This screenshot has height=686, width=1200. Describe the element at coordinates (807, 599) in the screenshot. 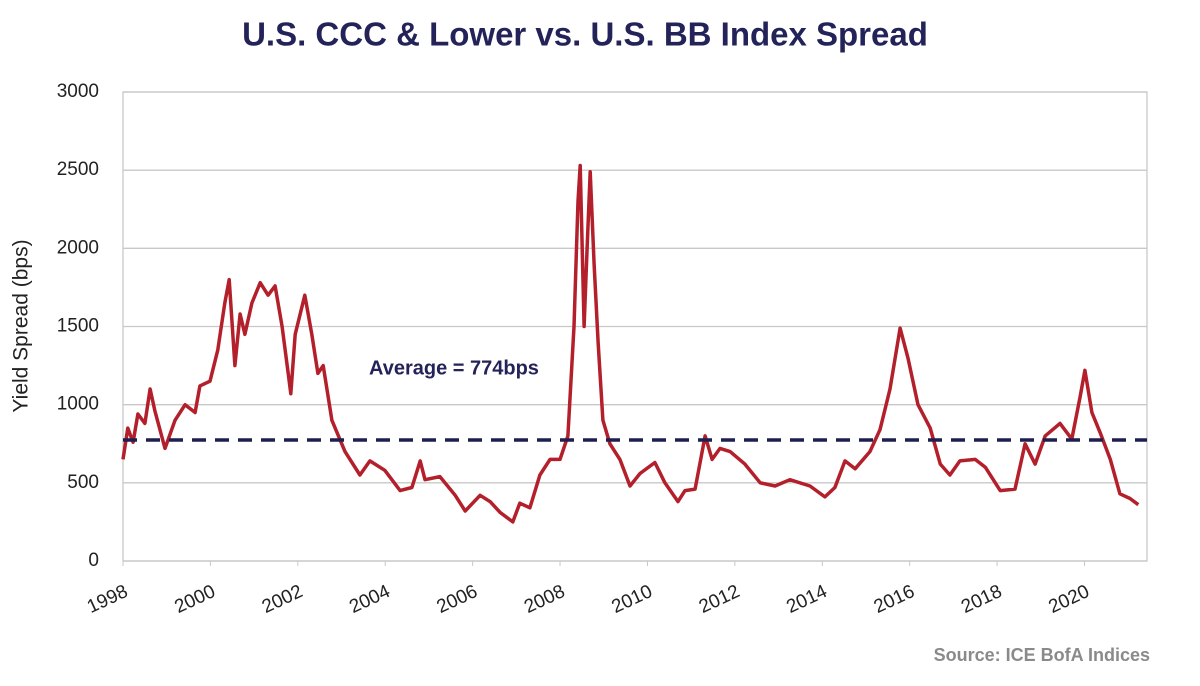

I see `x-tick-label: 2014` at that location.